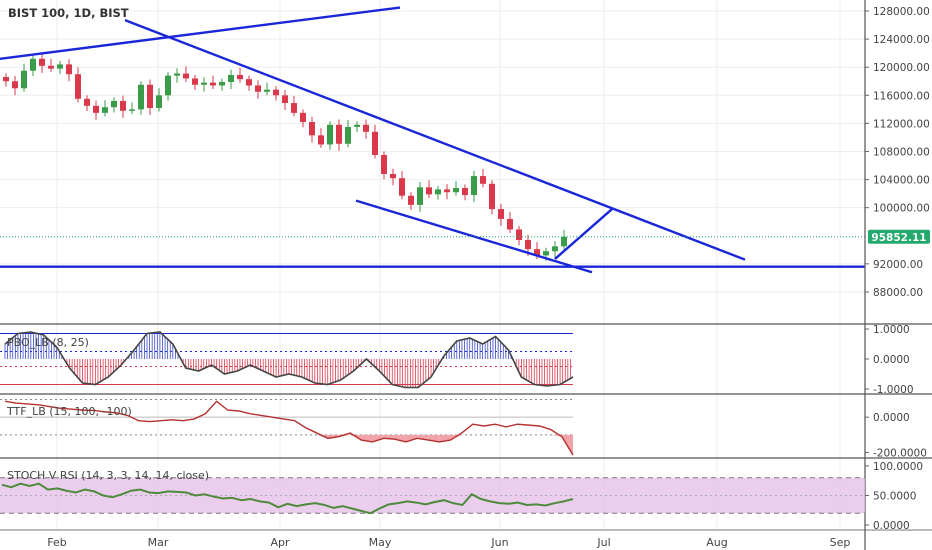 The image size is (932, 550). I want to click on indicator-tick-label: -200.0000, so click(900, 453).